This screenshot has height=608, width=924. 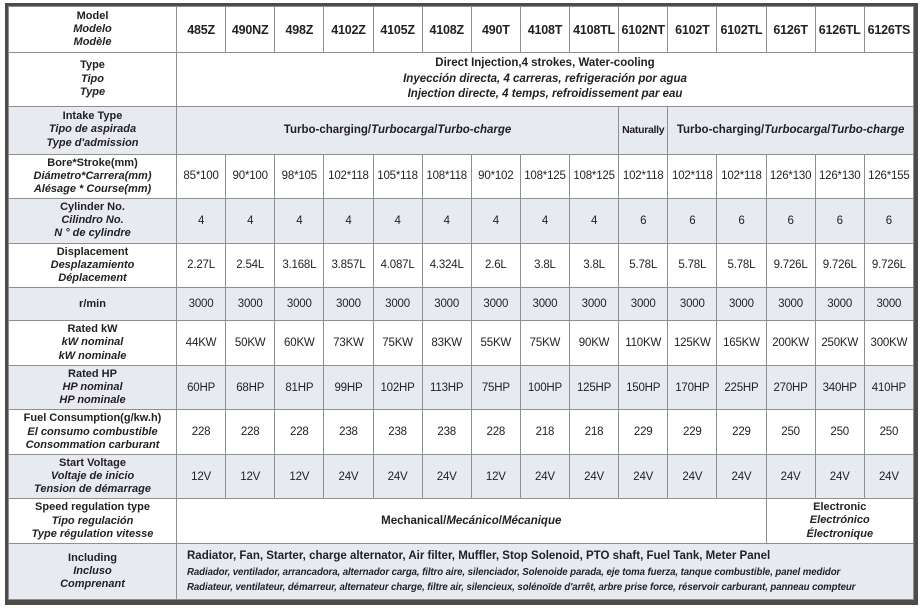 I want to click on cell-voltage-6: 24V, so click(x=446, y=476).